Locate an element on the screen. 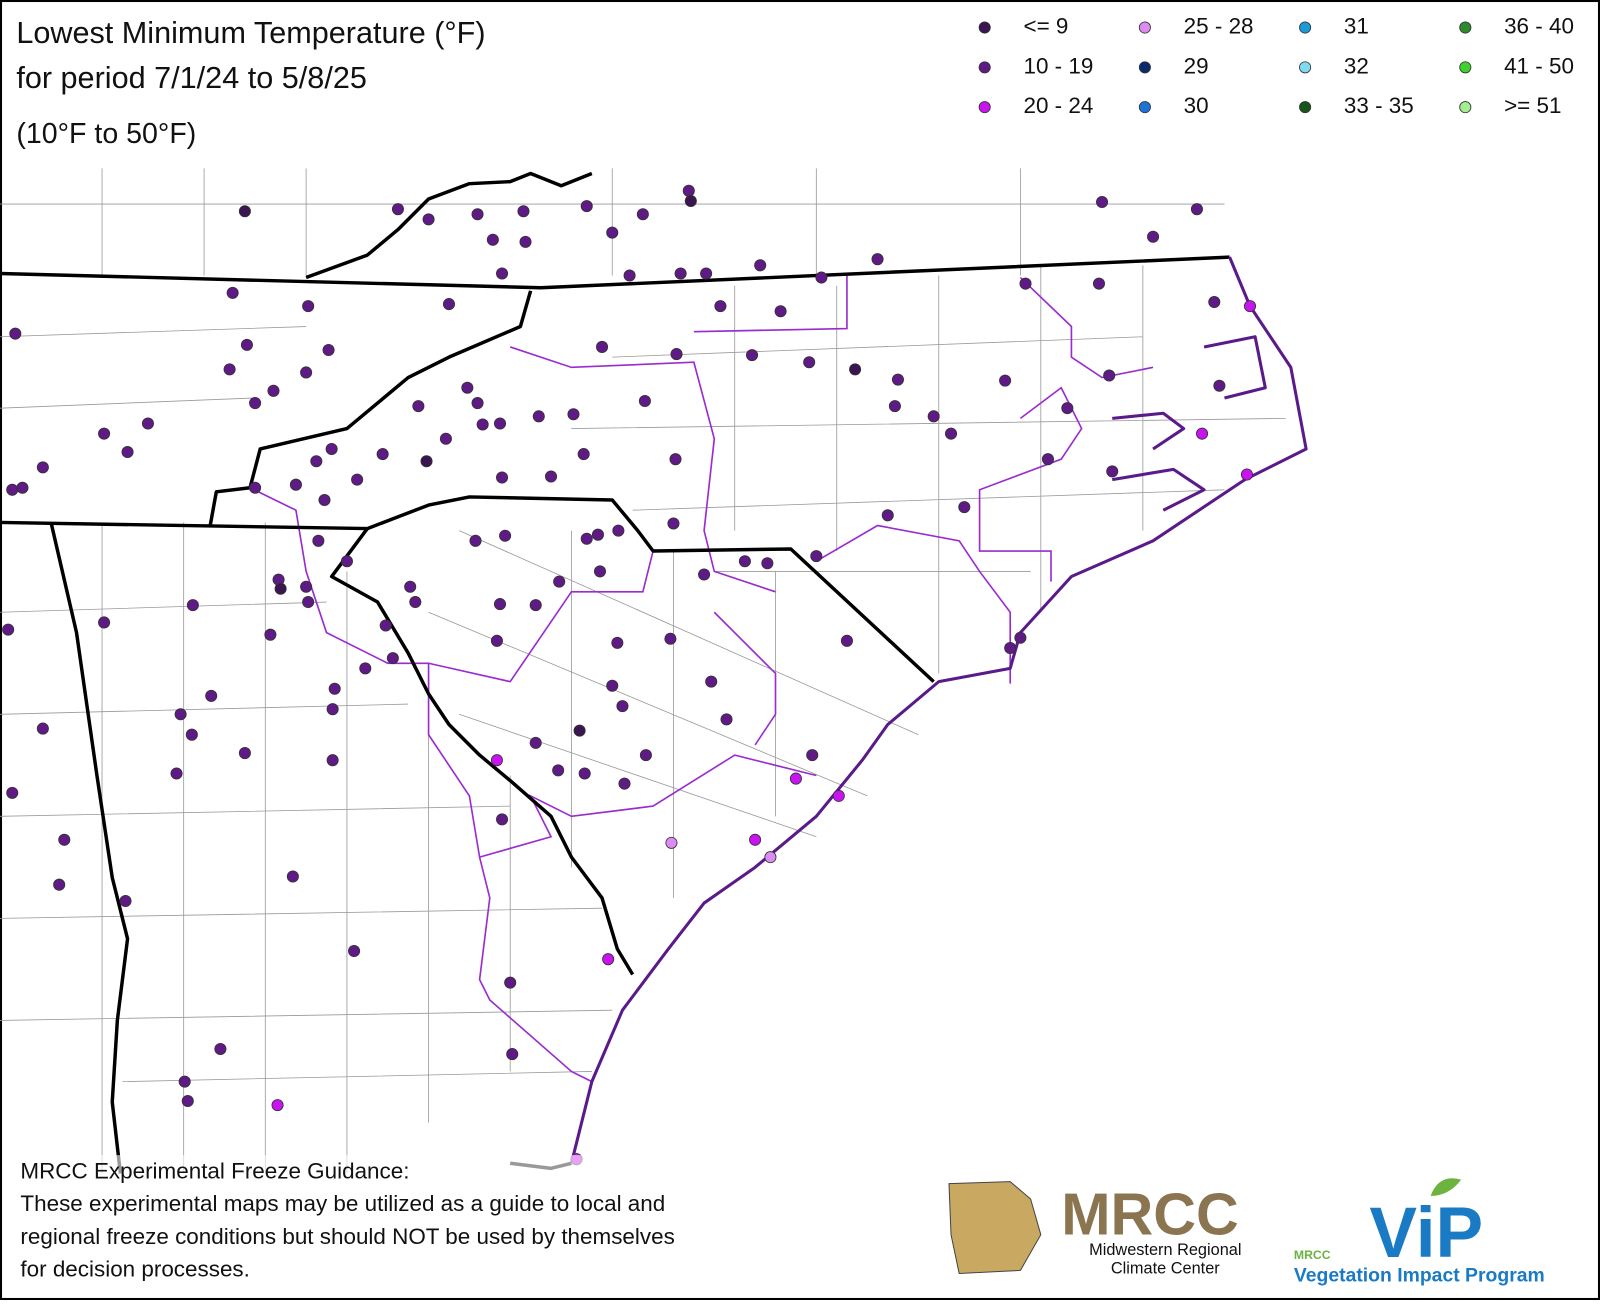 This screenshot has width=1600, height=1305. legend-label: 31 is located at coordinates (1356, 25).